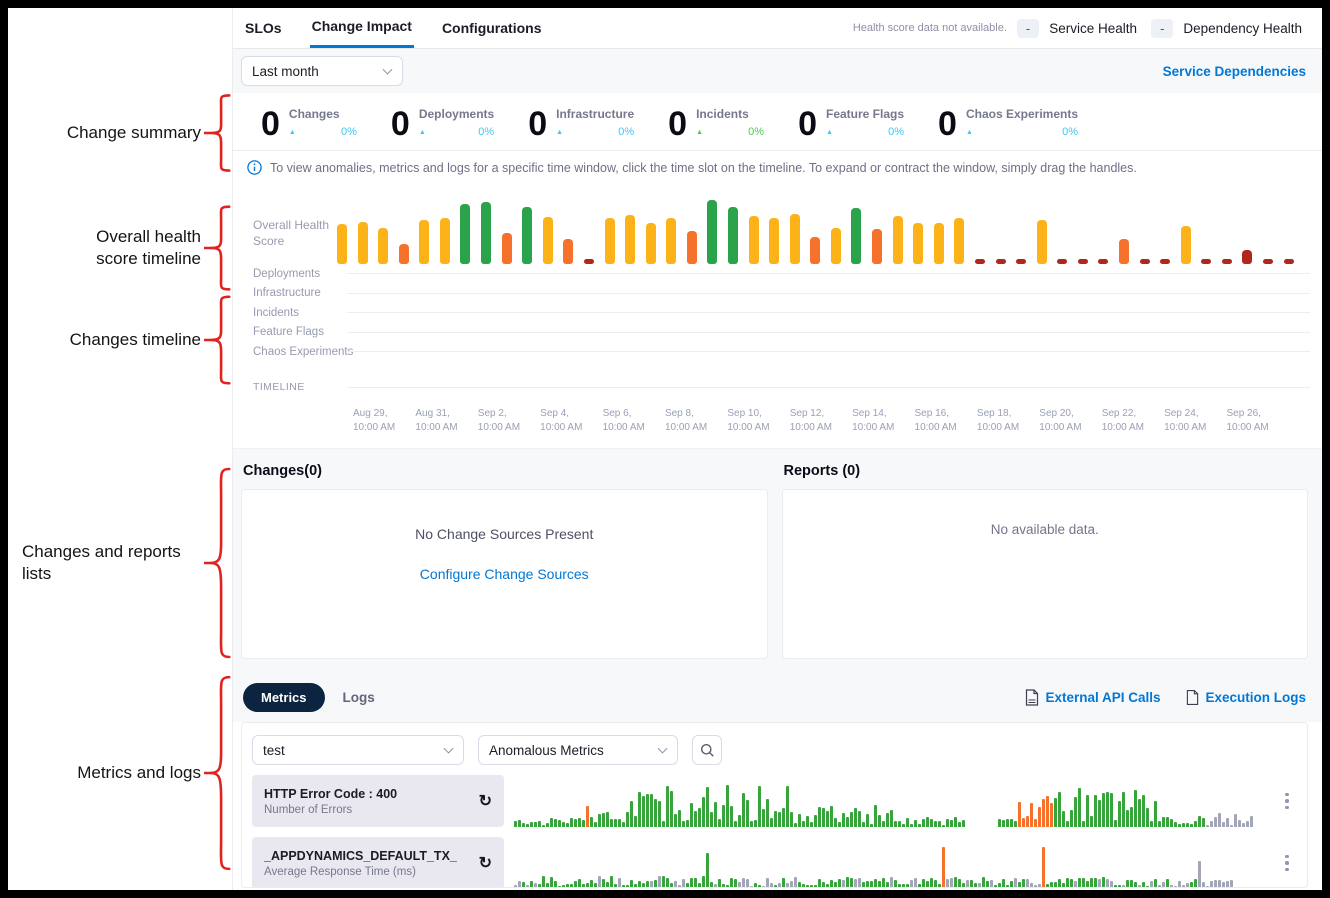  Describe the element at coordinates (1193, 697) in the screenshot. I see `file-icon` at that location.